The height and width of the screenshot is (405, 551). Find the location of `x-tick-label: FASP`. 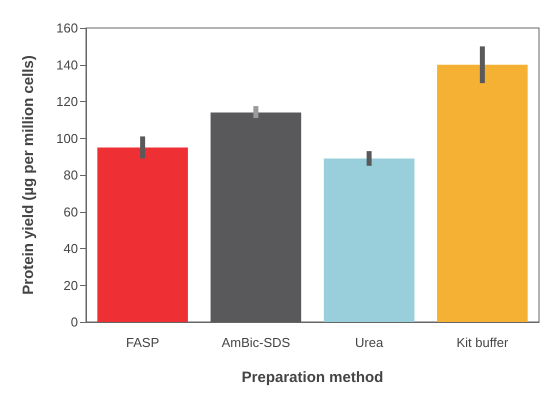

x-tick-label: FASP is located at coordinates (143, 342).